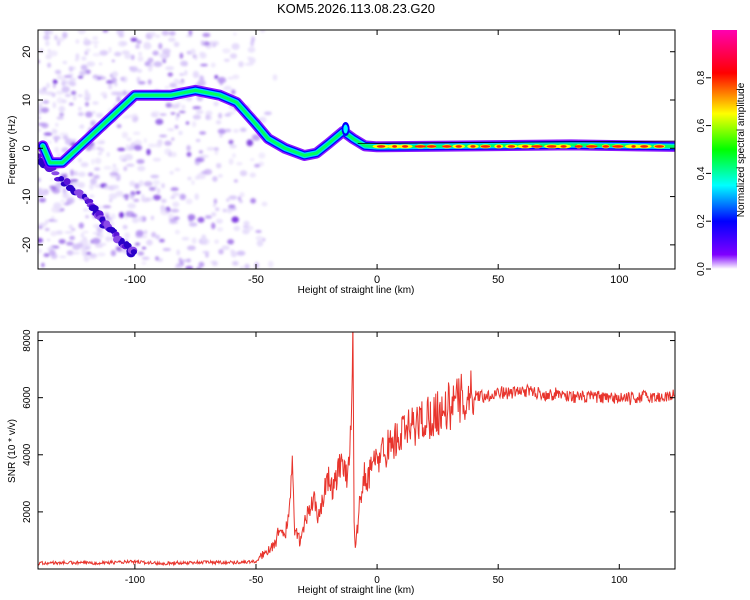 Image resolution: width=750 pixels, height=600 pixels. I want to click on branch-blob, so click(89, 201).